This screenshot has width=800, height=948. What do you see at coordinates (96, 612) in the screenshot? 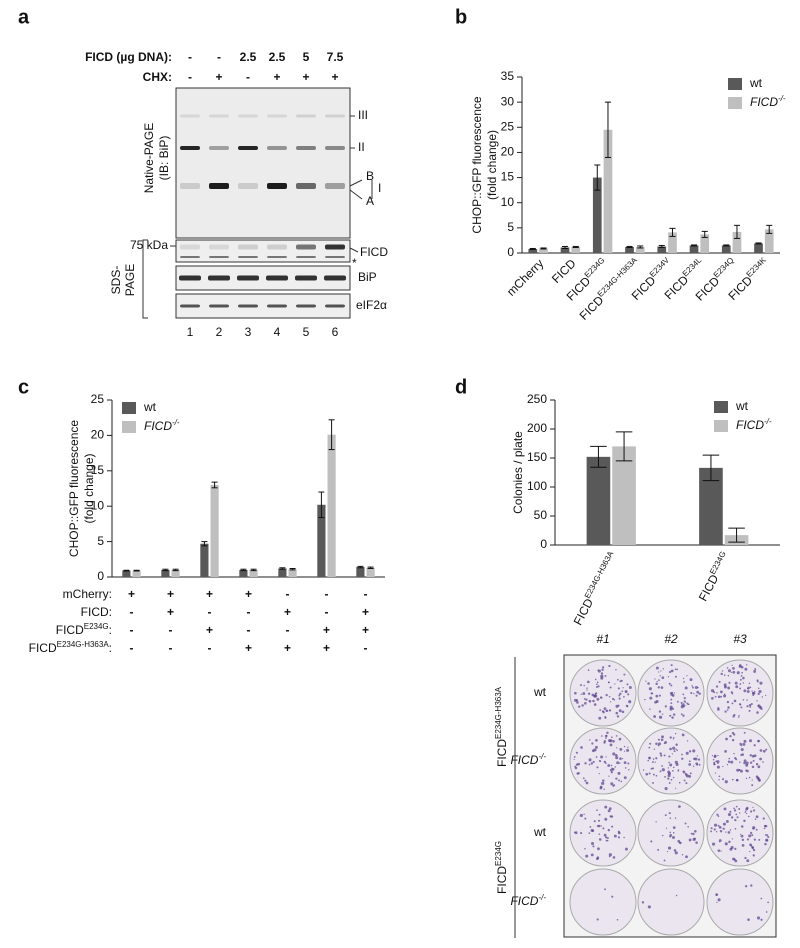
I see `condition-label-base: FICD:` at bounding box center [96, 612].